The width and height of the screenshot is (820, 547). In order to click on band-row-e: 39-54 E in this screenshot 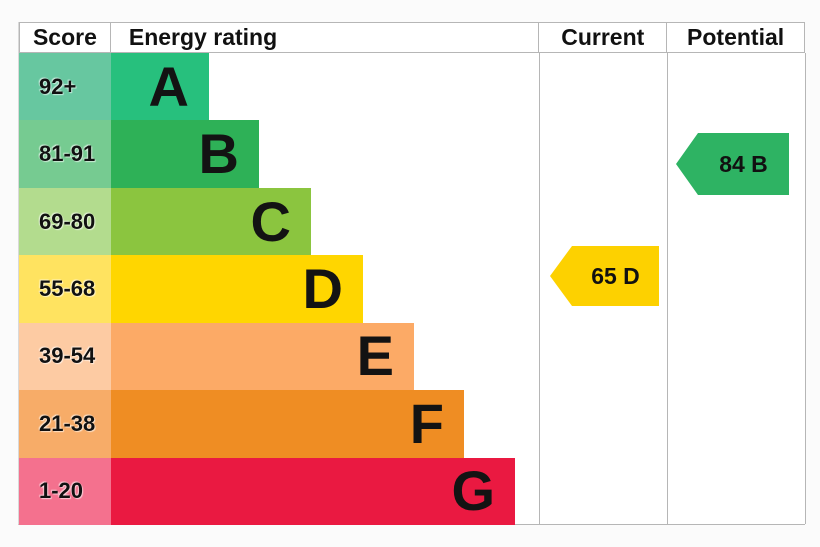, I will do `click(412, 356)`.